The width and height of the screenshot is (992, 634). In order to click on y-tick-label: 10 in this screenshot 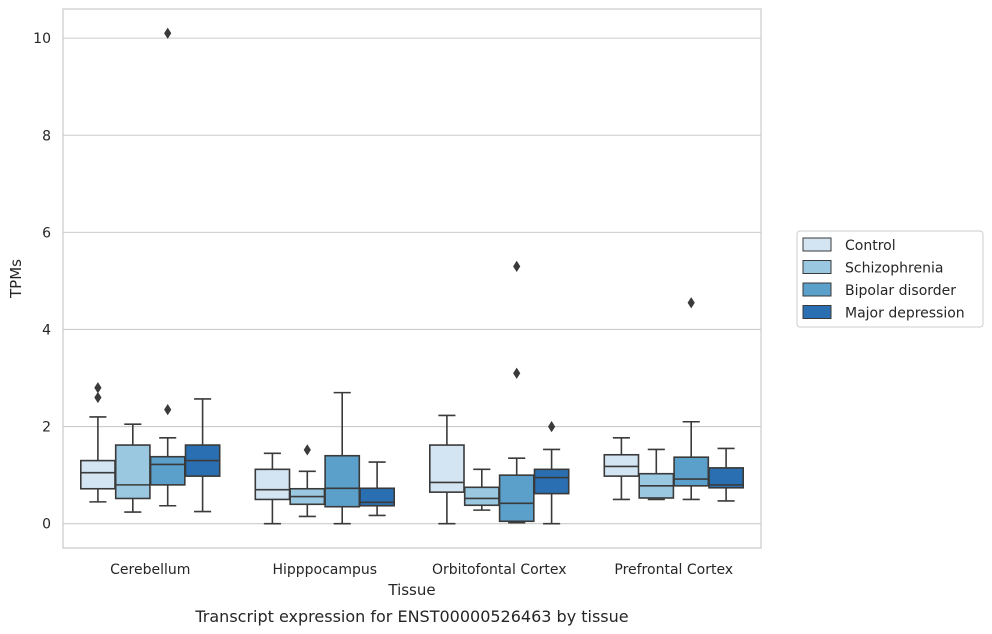, I will do `click(42, 39)`.